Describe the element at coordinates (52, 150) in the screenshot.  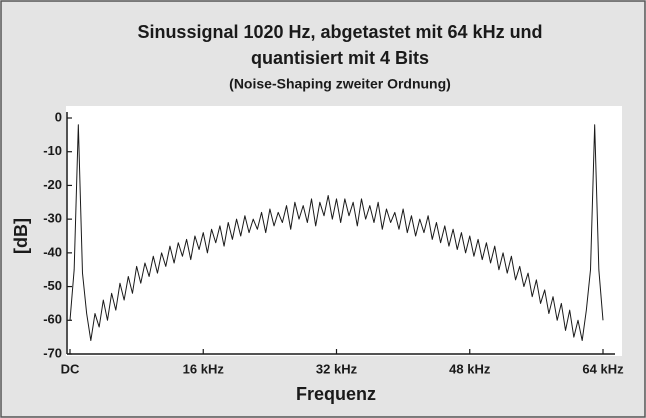
I see `y-tick-label: -10` at that location.